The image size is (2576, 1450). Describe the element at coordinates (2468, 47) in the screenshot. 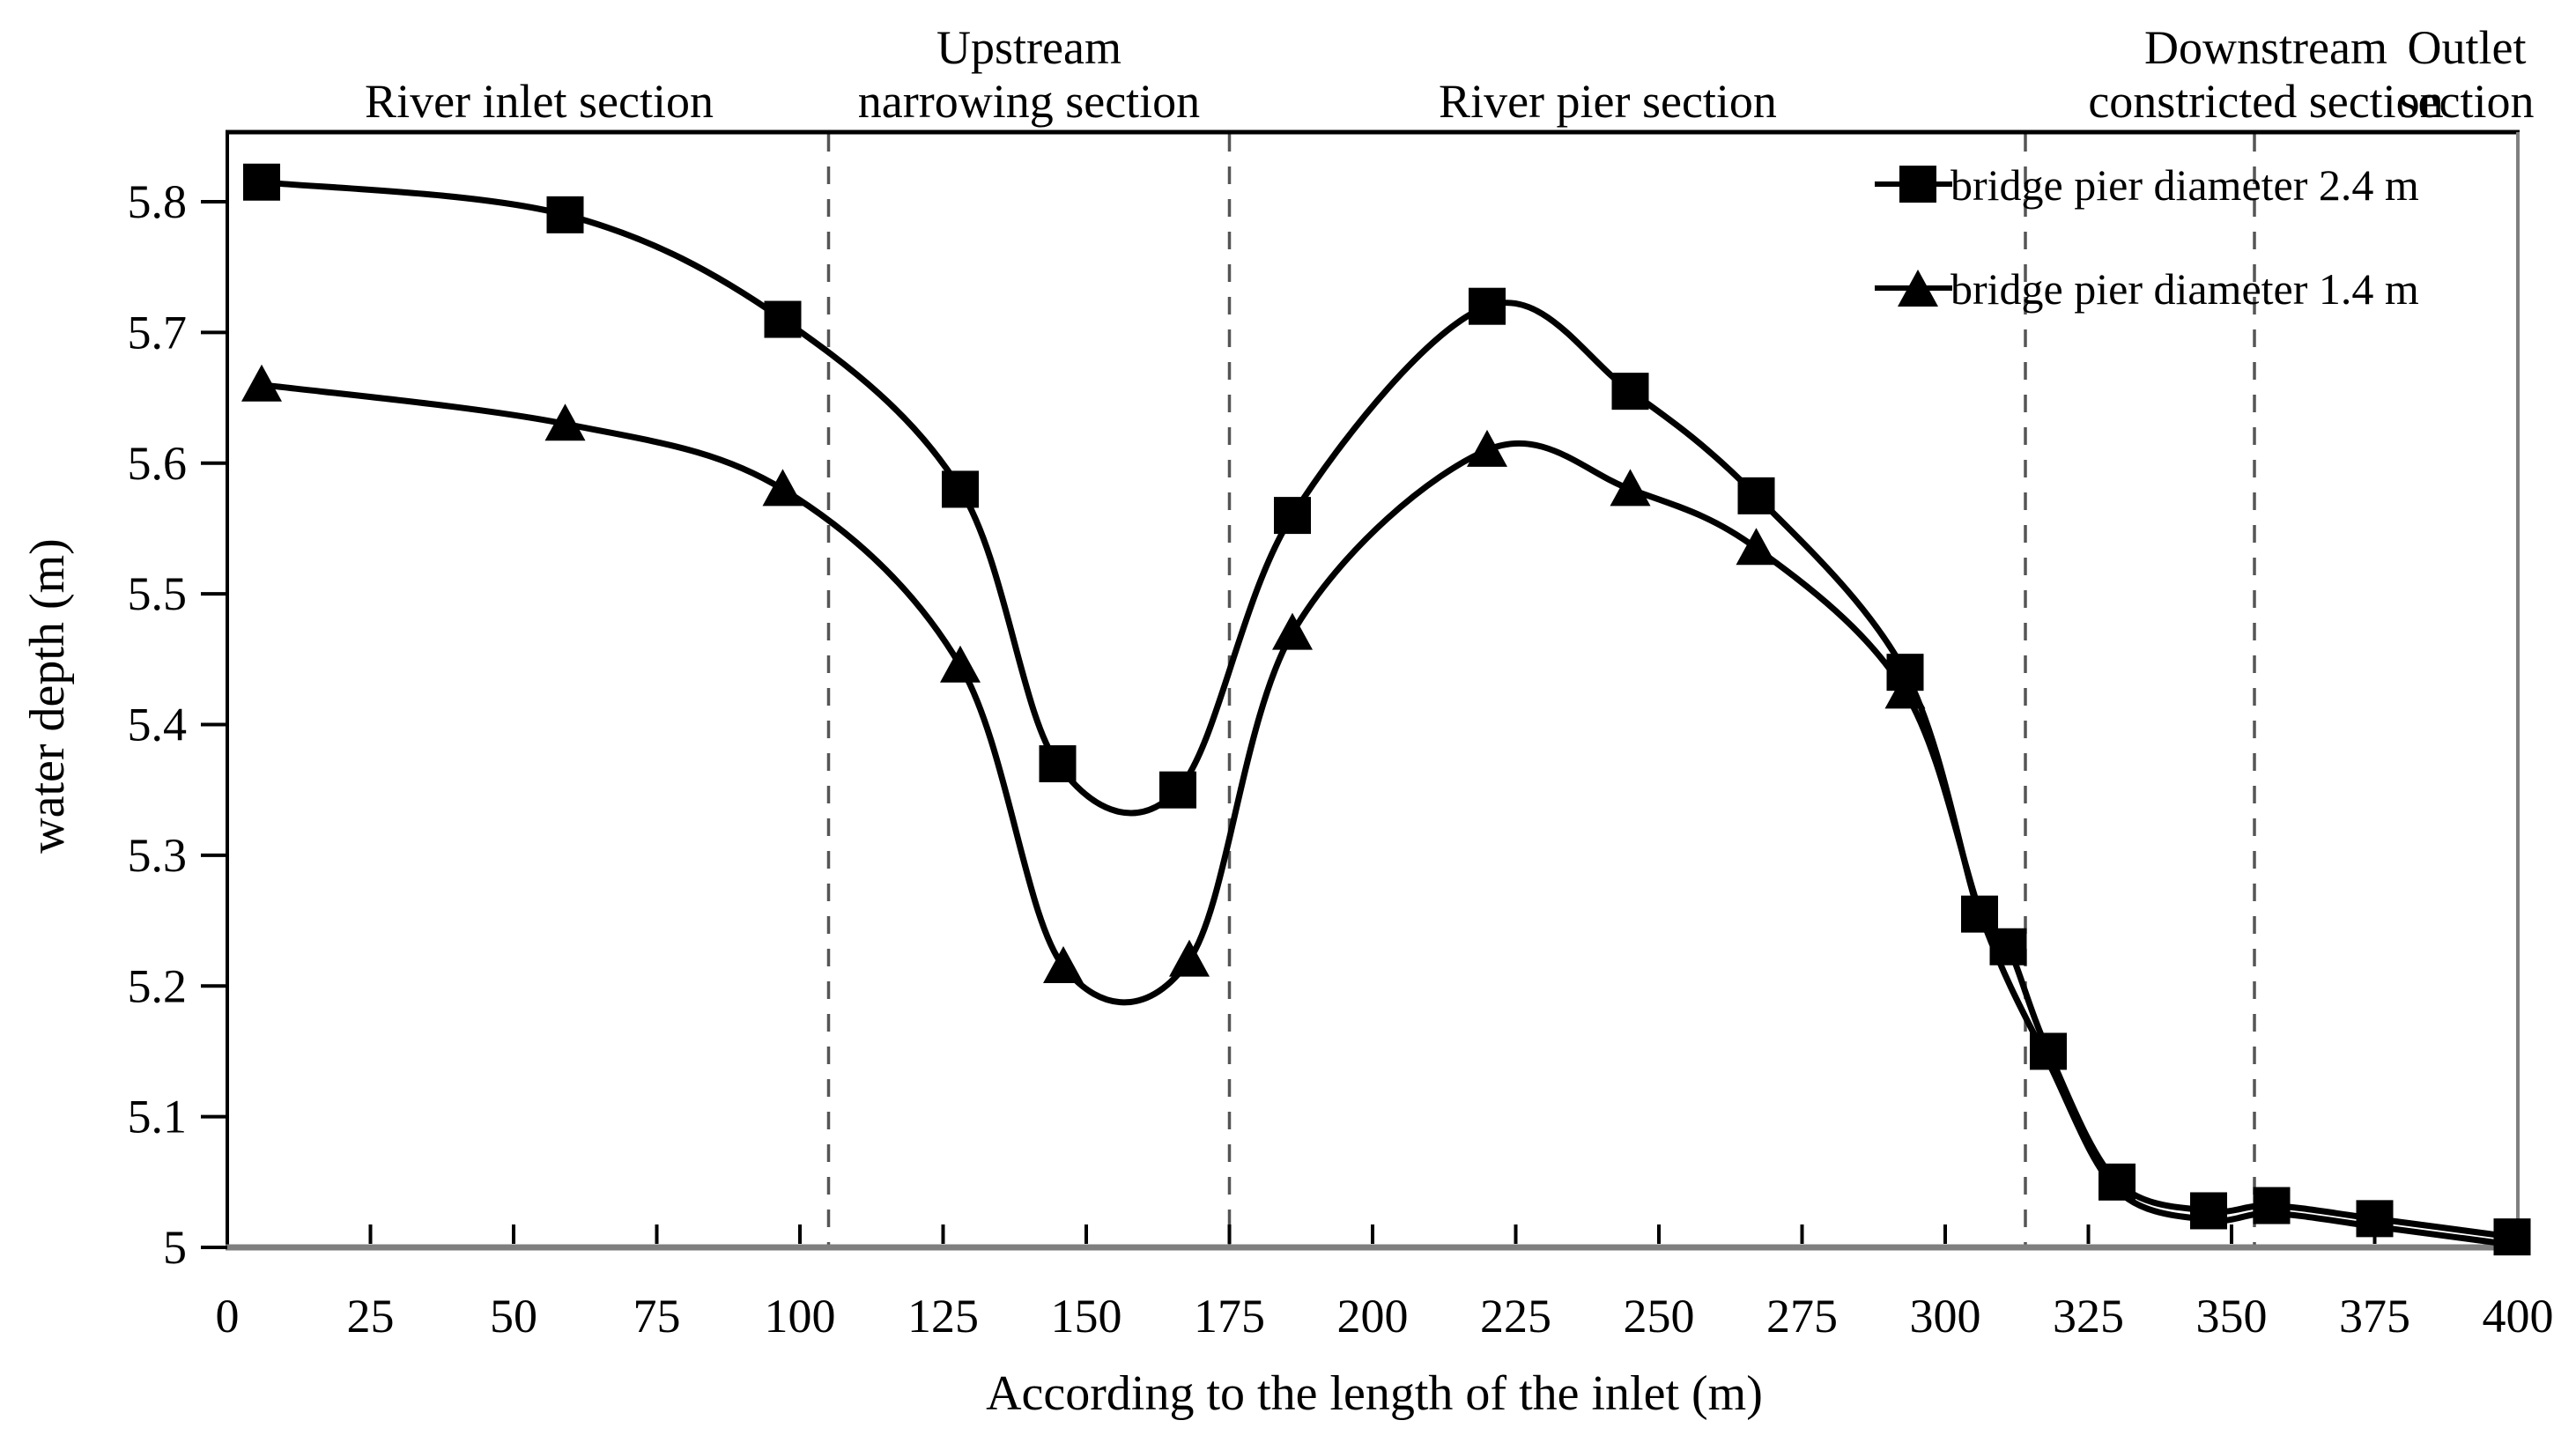

I see `section-label: Outlet` at that location.